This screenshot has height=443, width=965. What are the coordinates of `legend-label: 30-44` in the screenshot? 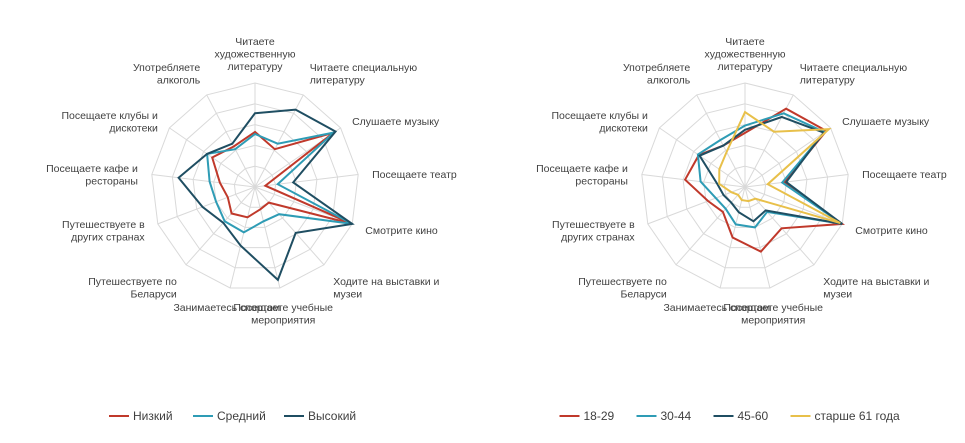 It's located at (676, 416).